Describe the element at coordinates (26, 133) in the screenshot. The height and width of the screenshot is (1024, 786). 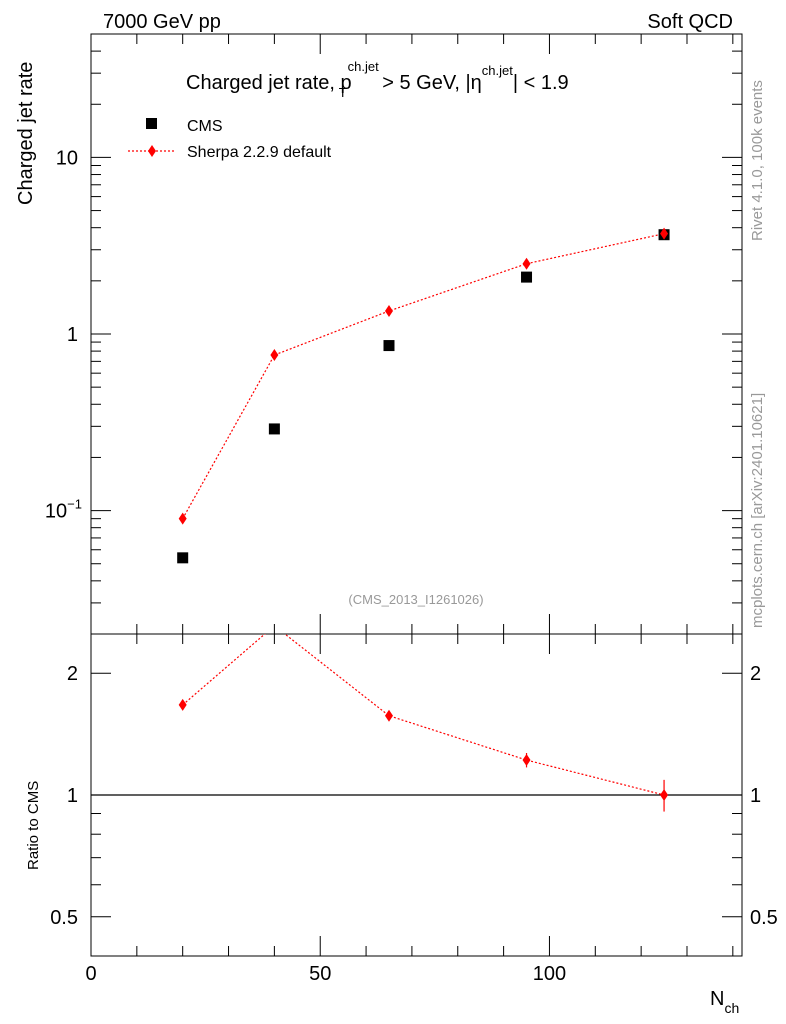
I see `main-y-axis-label: Charged jet rate` at that location.